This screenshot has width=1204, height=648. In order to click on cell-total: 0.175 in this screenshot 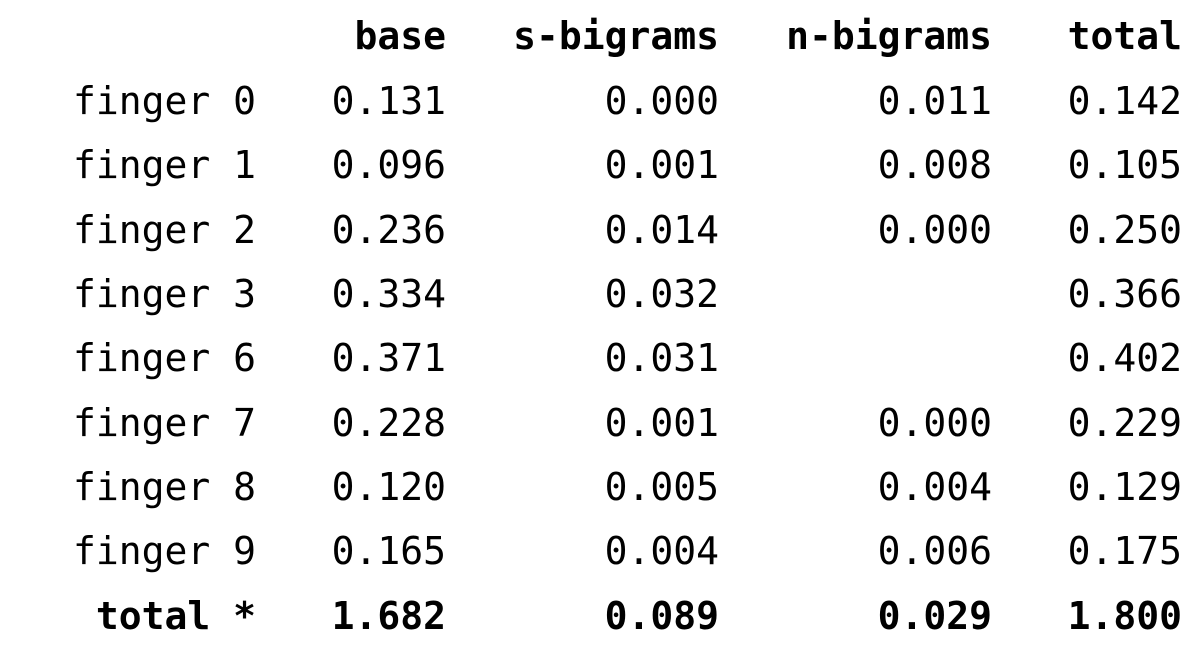, I will do `click(1124, 551)`.